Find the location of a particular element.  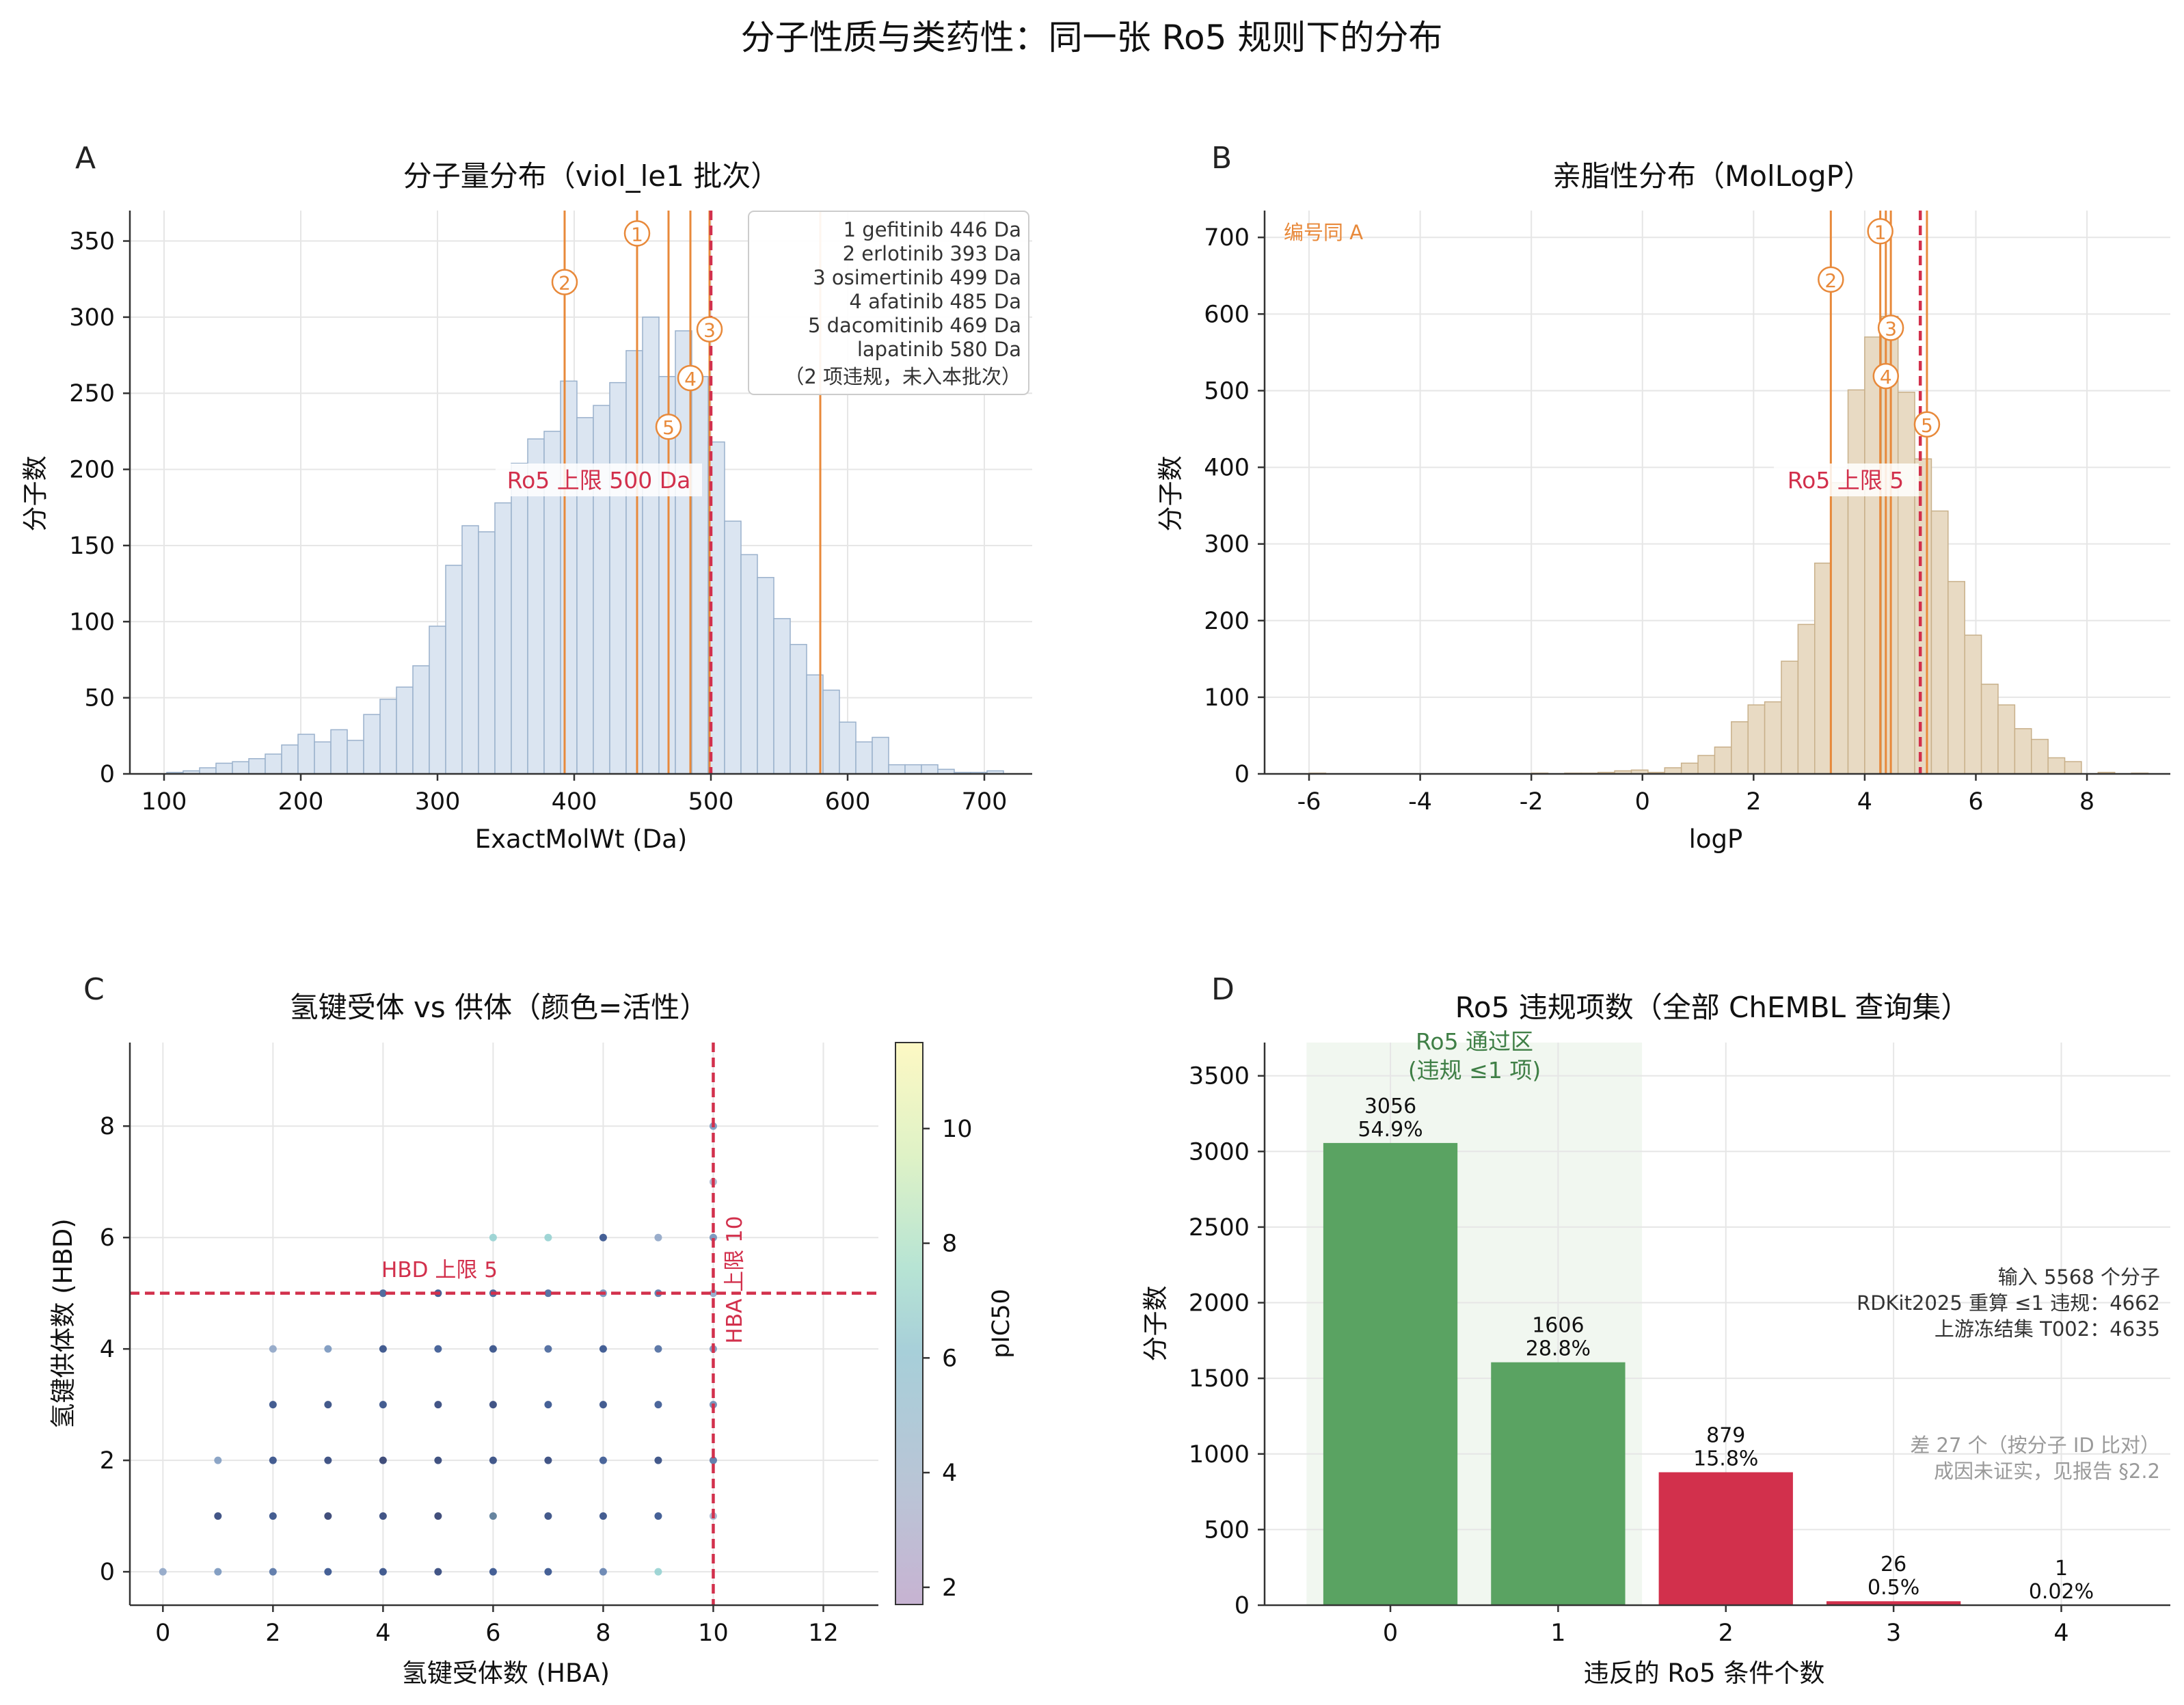

colorbar-tick-label: 6 is located at coordinates (949, 1358).